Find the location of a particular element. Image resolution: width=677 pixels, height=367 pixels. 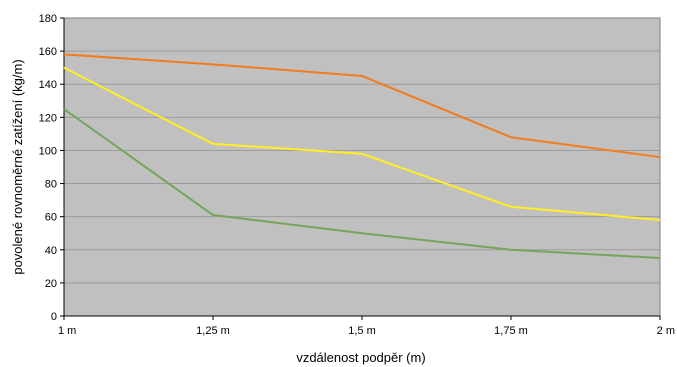

x-tick-label: 1,75 m is located at coordinates (511, 331).